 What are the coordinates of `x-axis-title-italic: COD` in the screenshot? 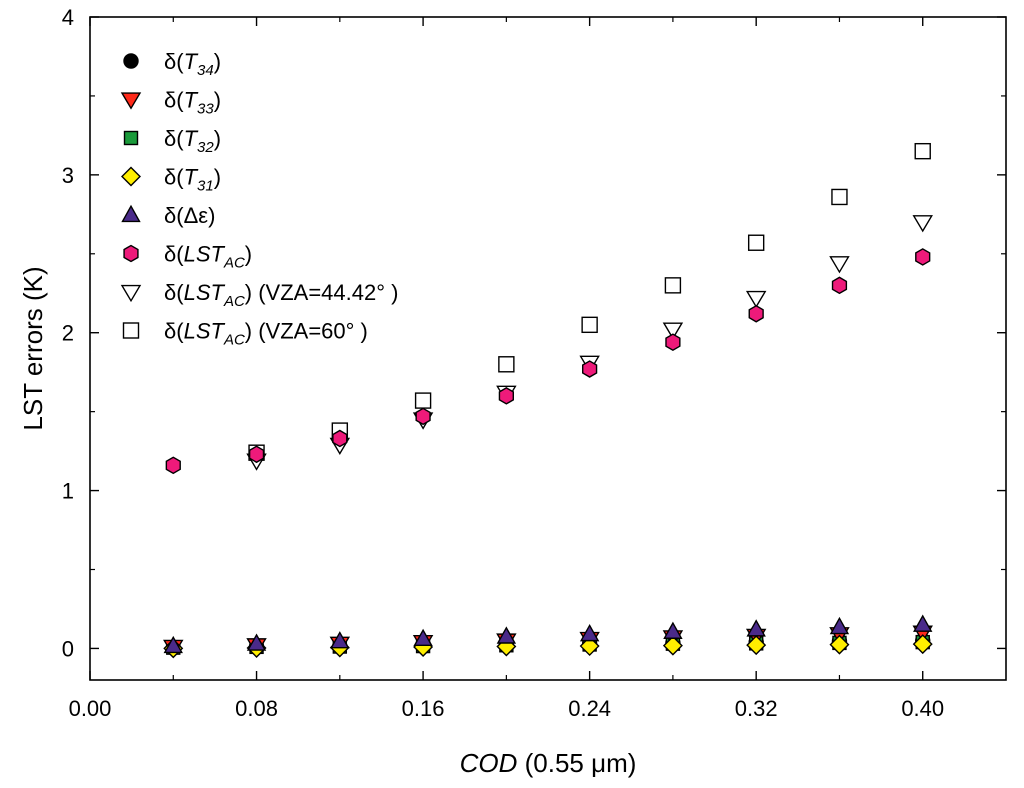 It's located at (489, 763).